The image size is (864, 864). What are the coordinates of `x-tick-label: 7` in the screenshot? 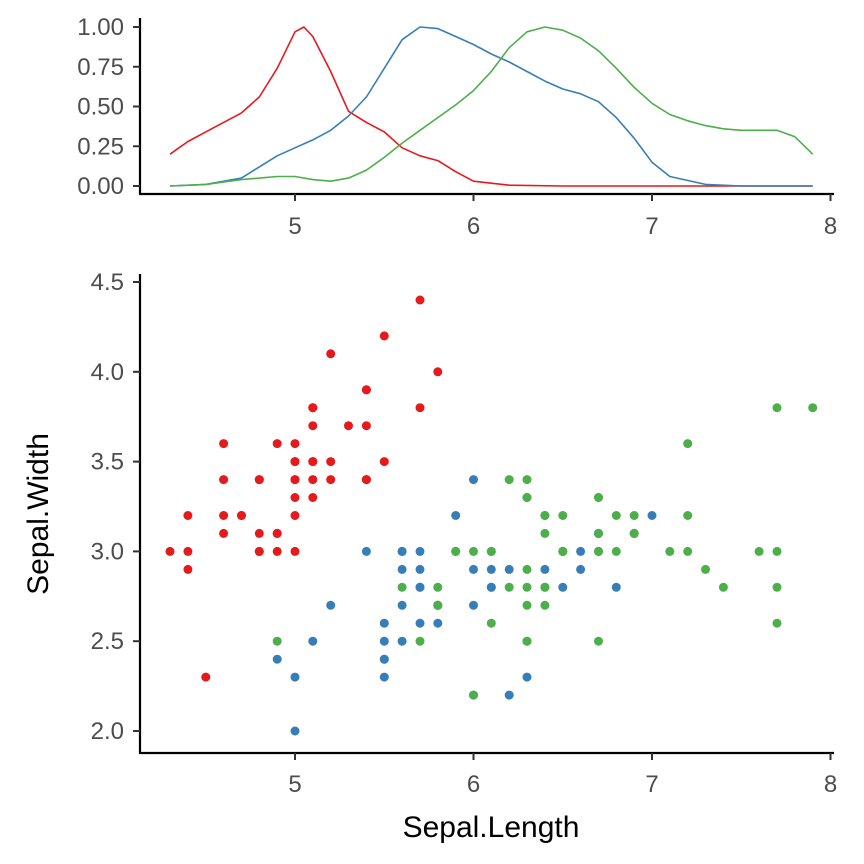 It's located at (651, 226).